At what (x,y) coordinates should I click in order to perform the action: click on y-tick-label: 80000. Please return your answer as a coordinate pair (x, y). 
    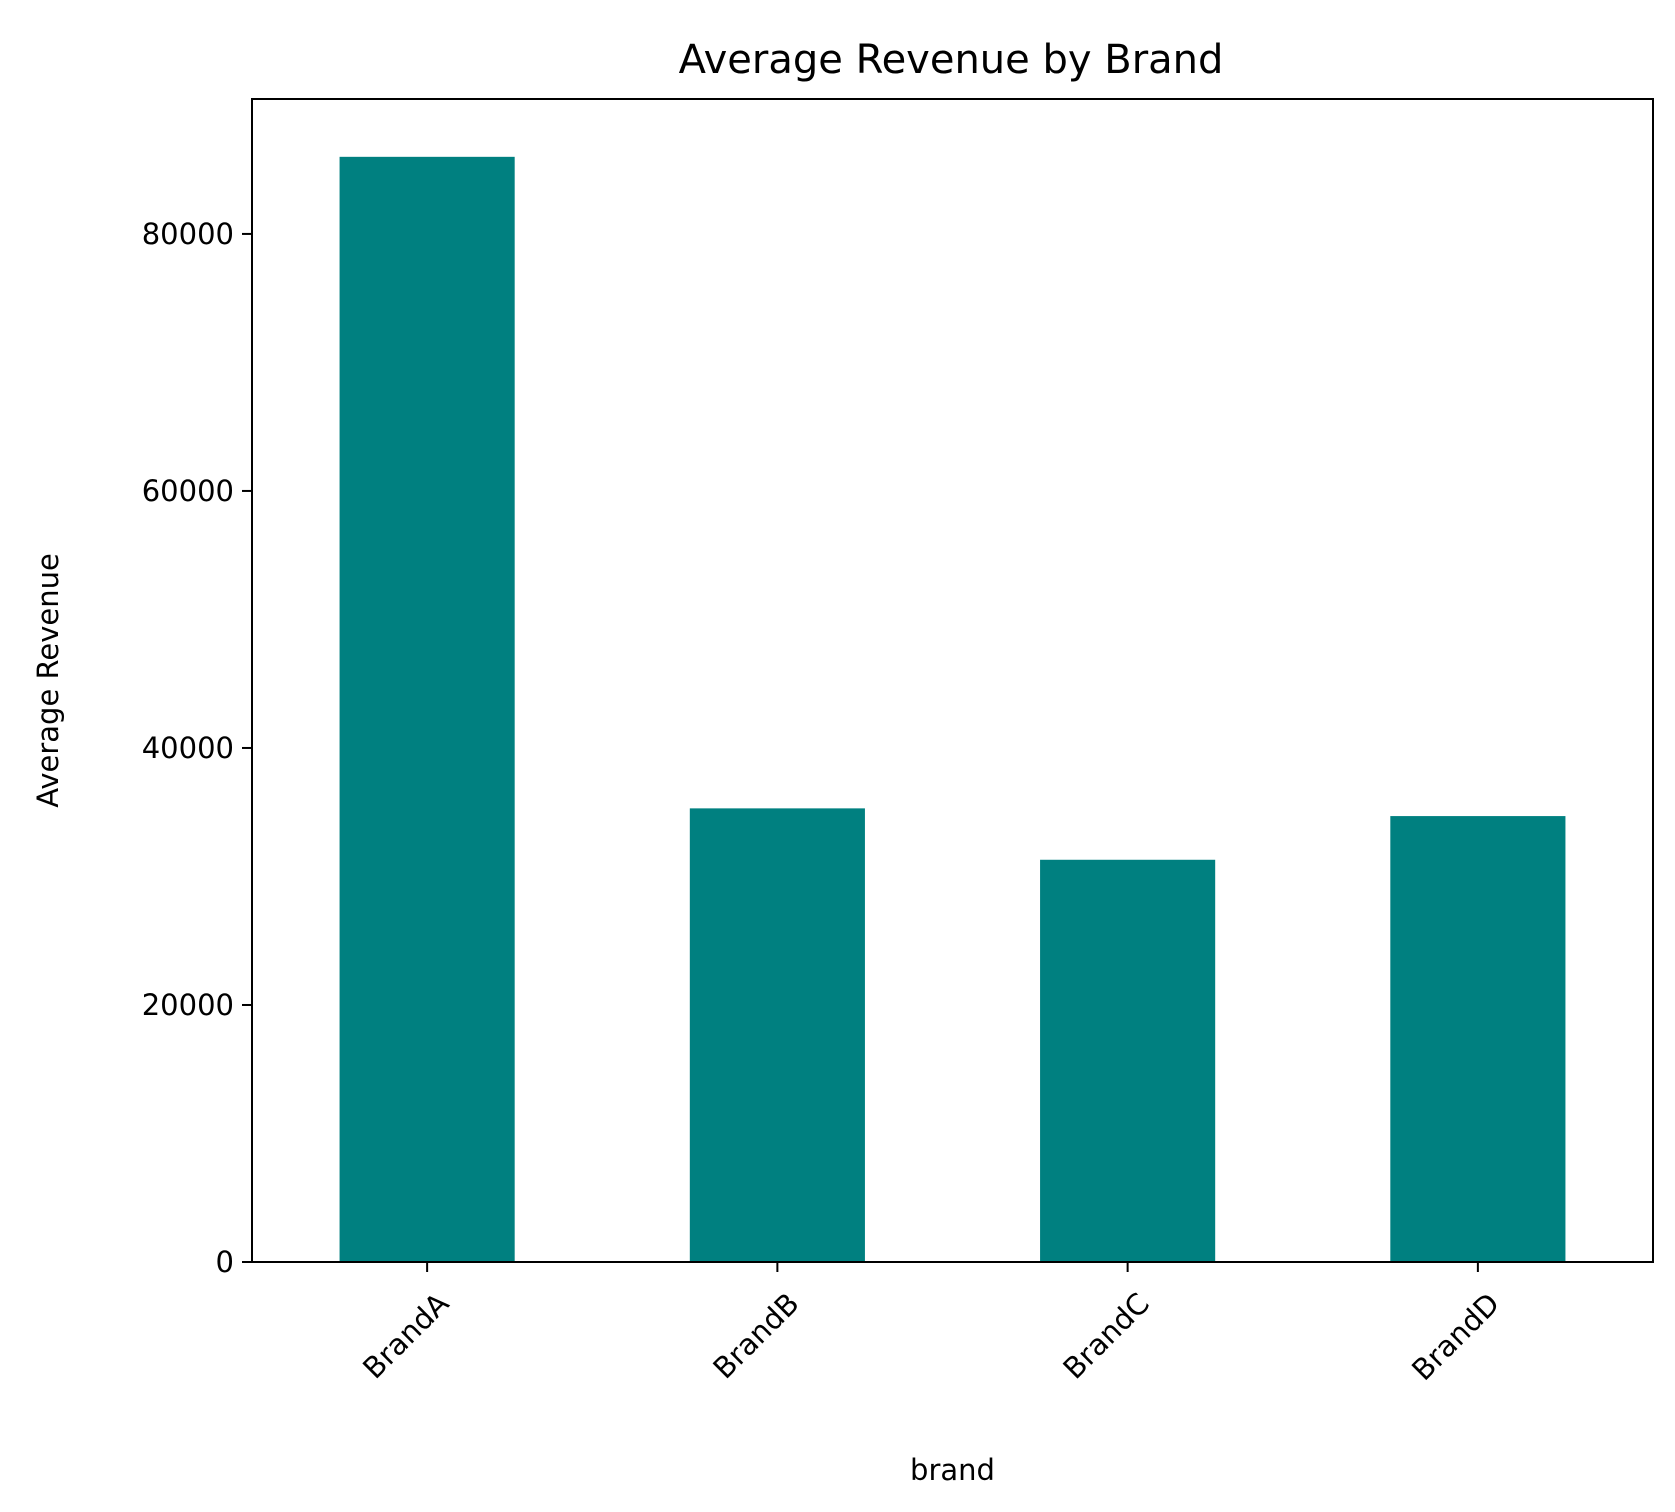
    Looking at the image, I should click on (188, 234).